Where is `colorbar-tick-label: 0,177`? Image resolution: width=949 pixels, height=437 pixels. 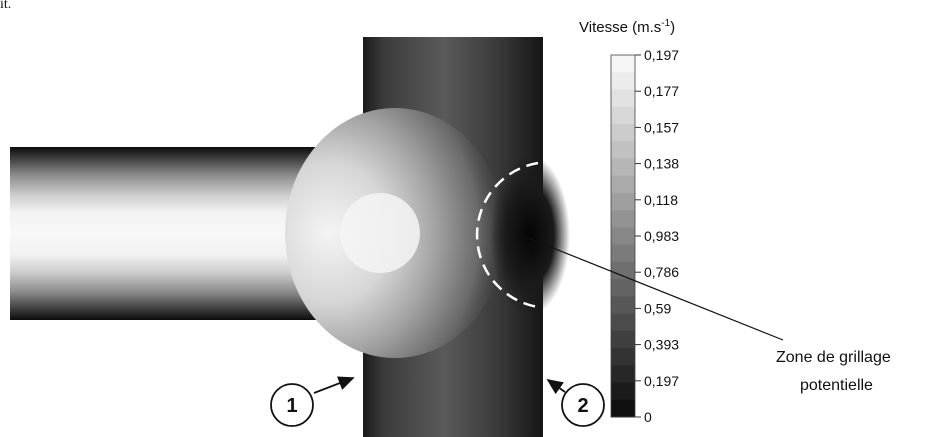 colorbar-tick-label: 0,177 is located at coordinates (661, 91).